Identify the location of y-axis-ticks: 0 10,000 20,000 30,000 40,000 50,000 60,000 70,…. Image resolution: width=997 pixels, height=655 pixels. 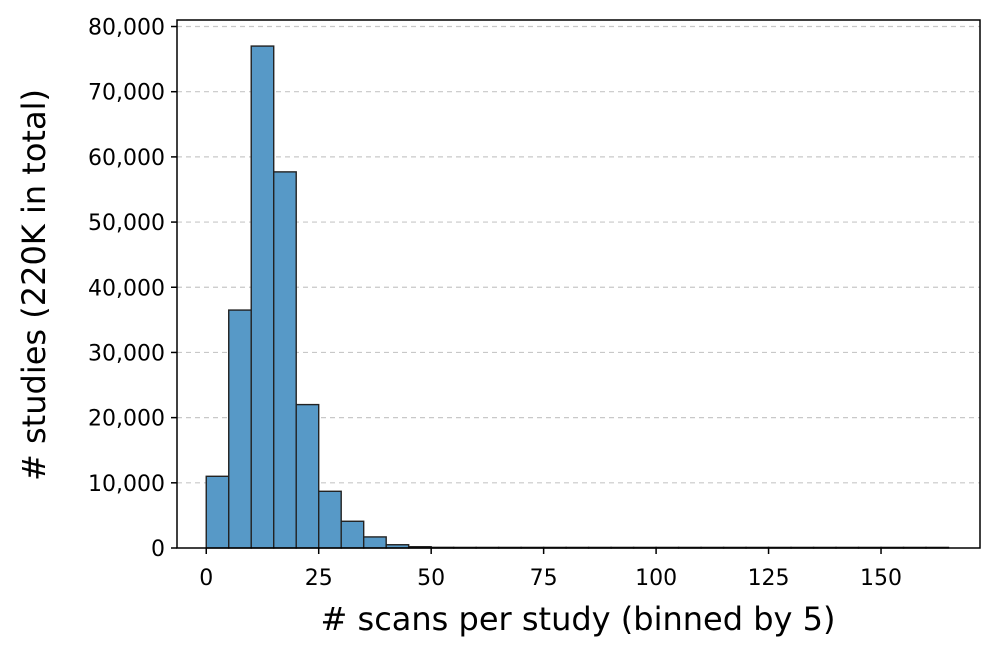
(132, 289).